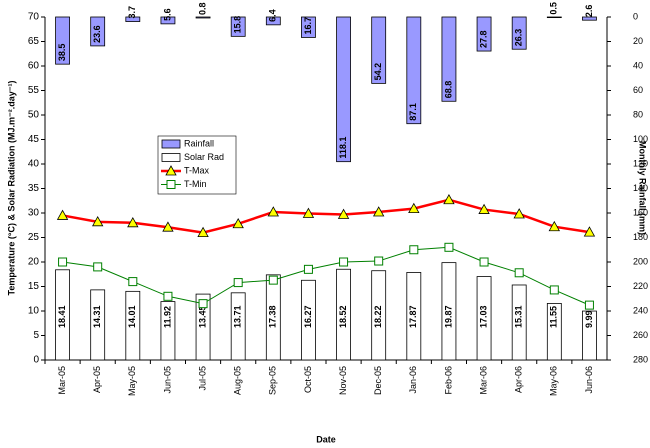 This screenshot has width=650, height=448. What do you see at coordinates (34, 286) in the screenshot?
I see `y-tick-label: 15` at bounding box center [34, 286].